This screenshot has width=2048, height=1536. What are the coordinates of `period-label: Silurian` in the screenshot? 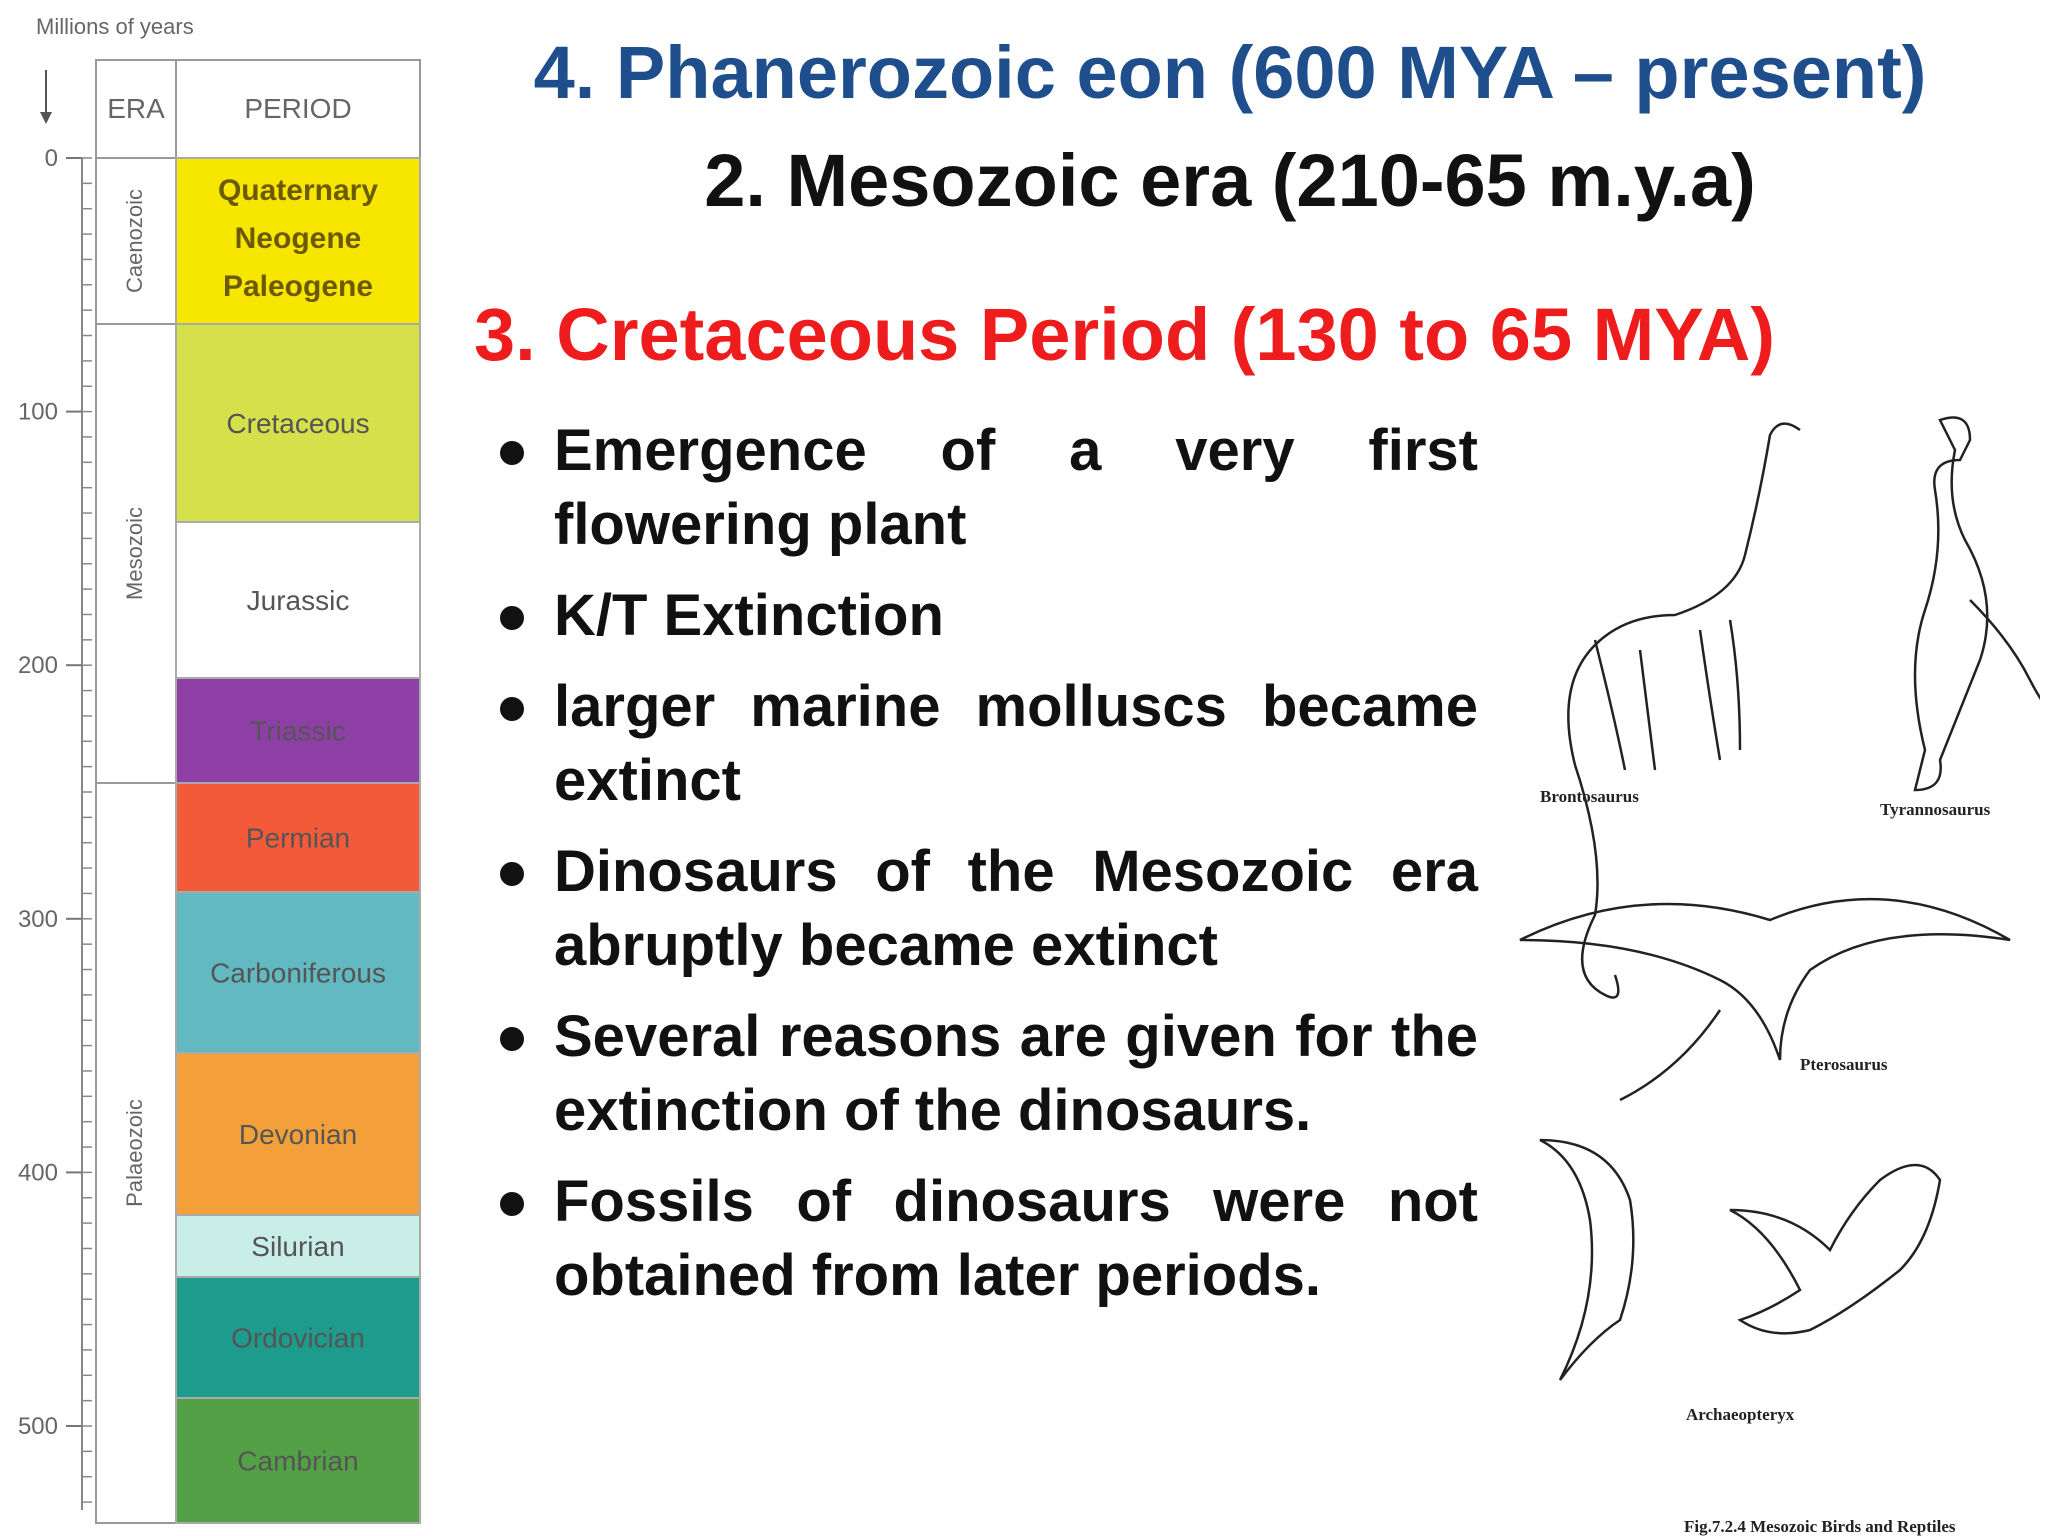 It's located at (297, 1246).